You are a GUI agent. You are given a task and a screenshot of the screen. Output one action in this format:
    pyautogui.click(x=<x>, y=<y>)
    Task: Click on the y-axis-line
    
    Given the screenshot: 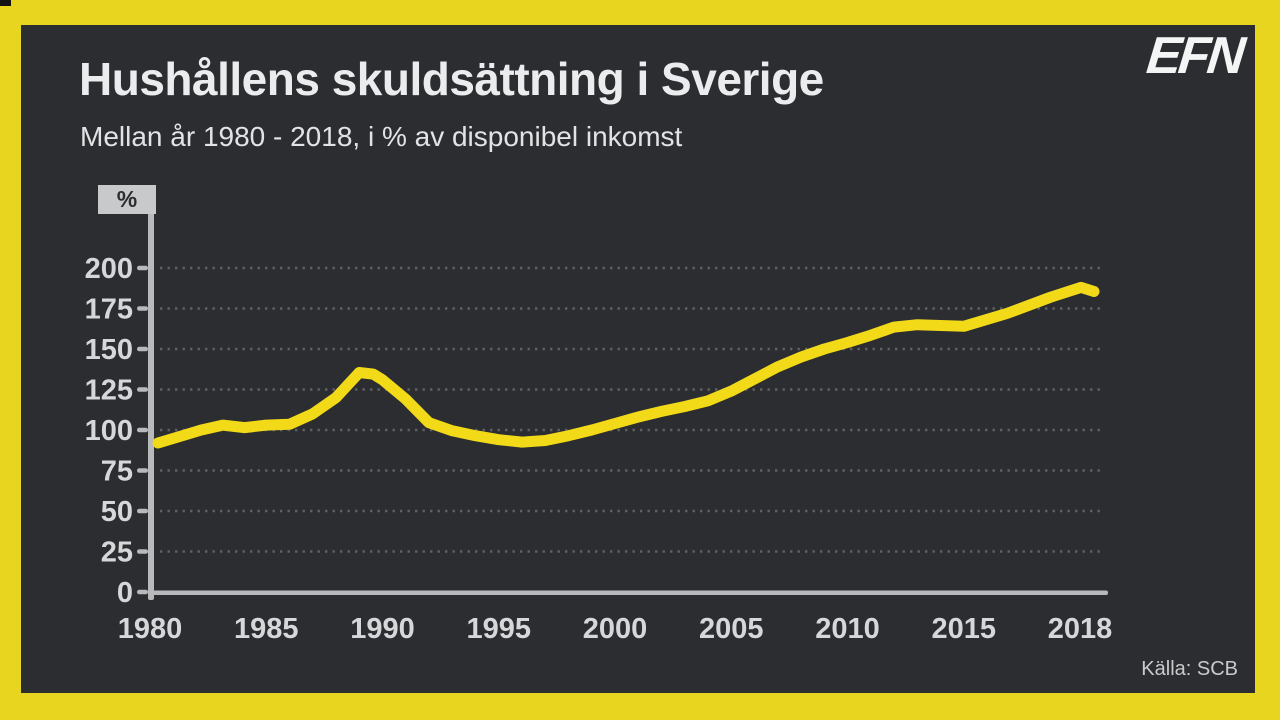 What is the action you would take?
    pyautogui.click(x=151, y=400)
    